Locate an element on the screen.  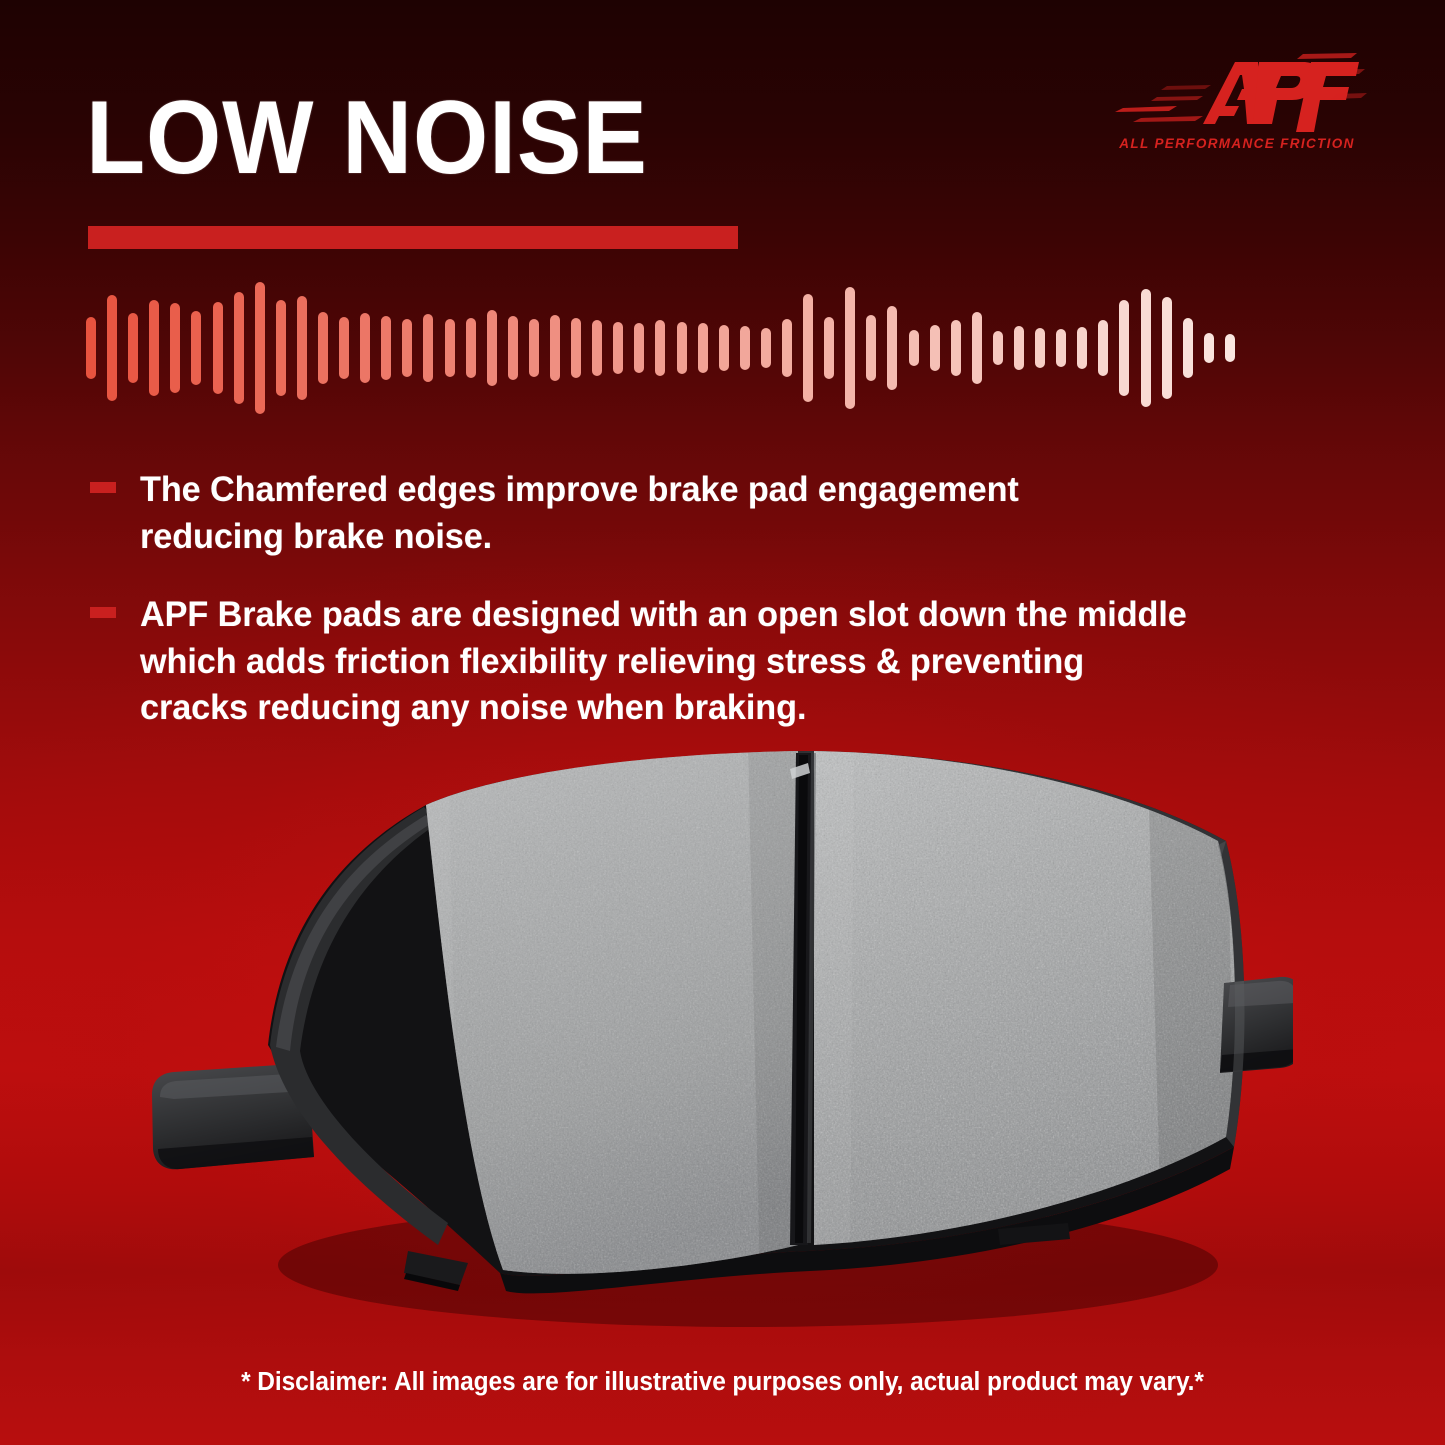
brand-logo: ALL PERFORMANCE FRICTION is located at coordinates (1237, 99).